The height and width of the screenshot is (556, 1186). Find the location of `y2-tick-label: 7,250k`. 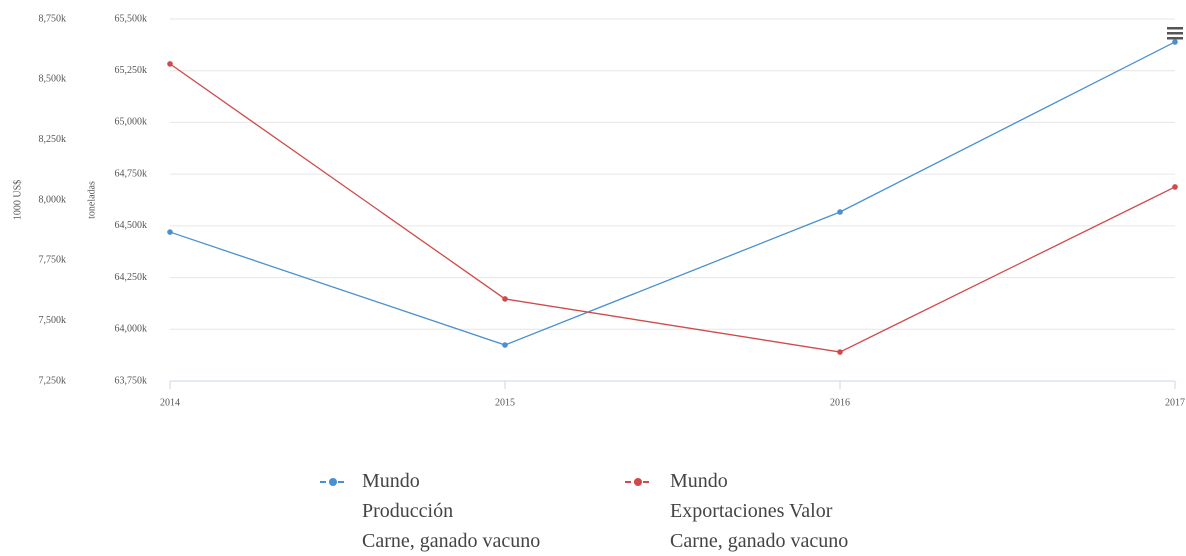

y2-tick-label: 7,250k is located at coordinates (53, 380).